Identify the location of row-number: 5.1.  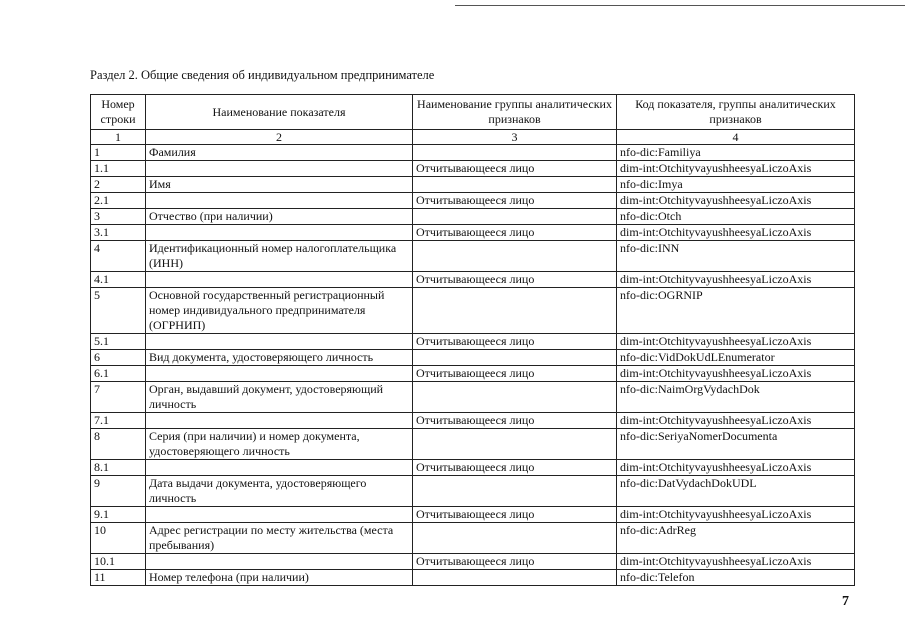
(118, 341).